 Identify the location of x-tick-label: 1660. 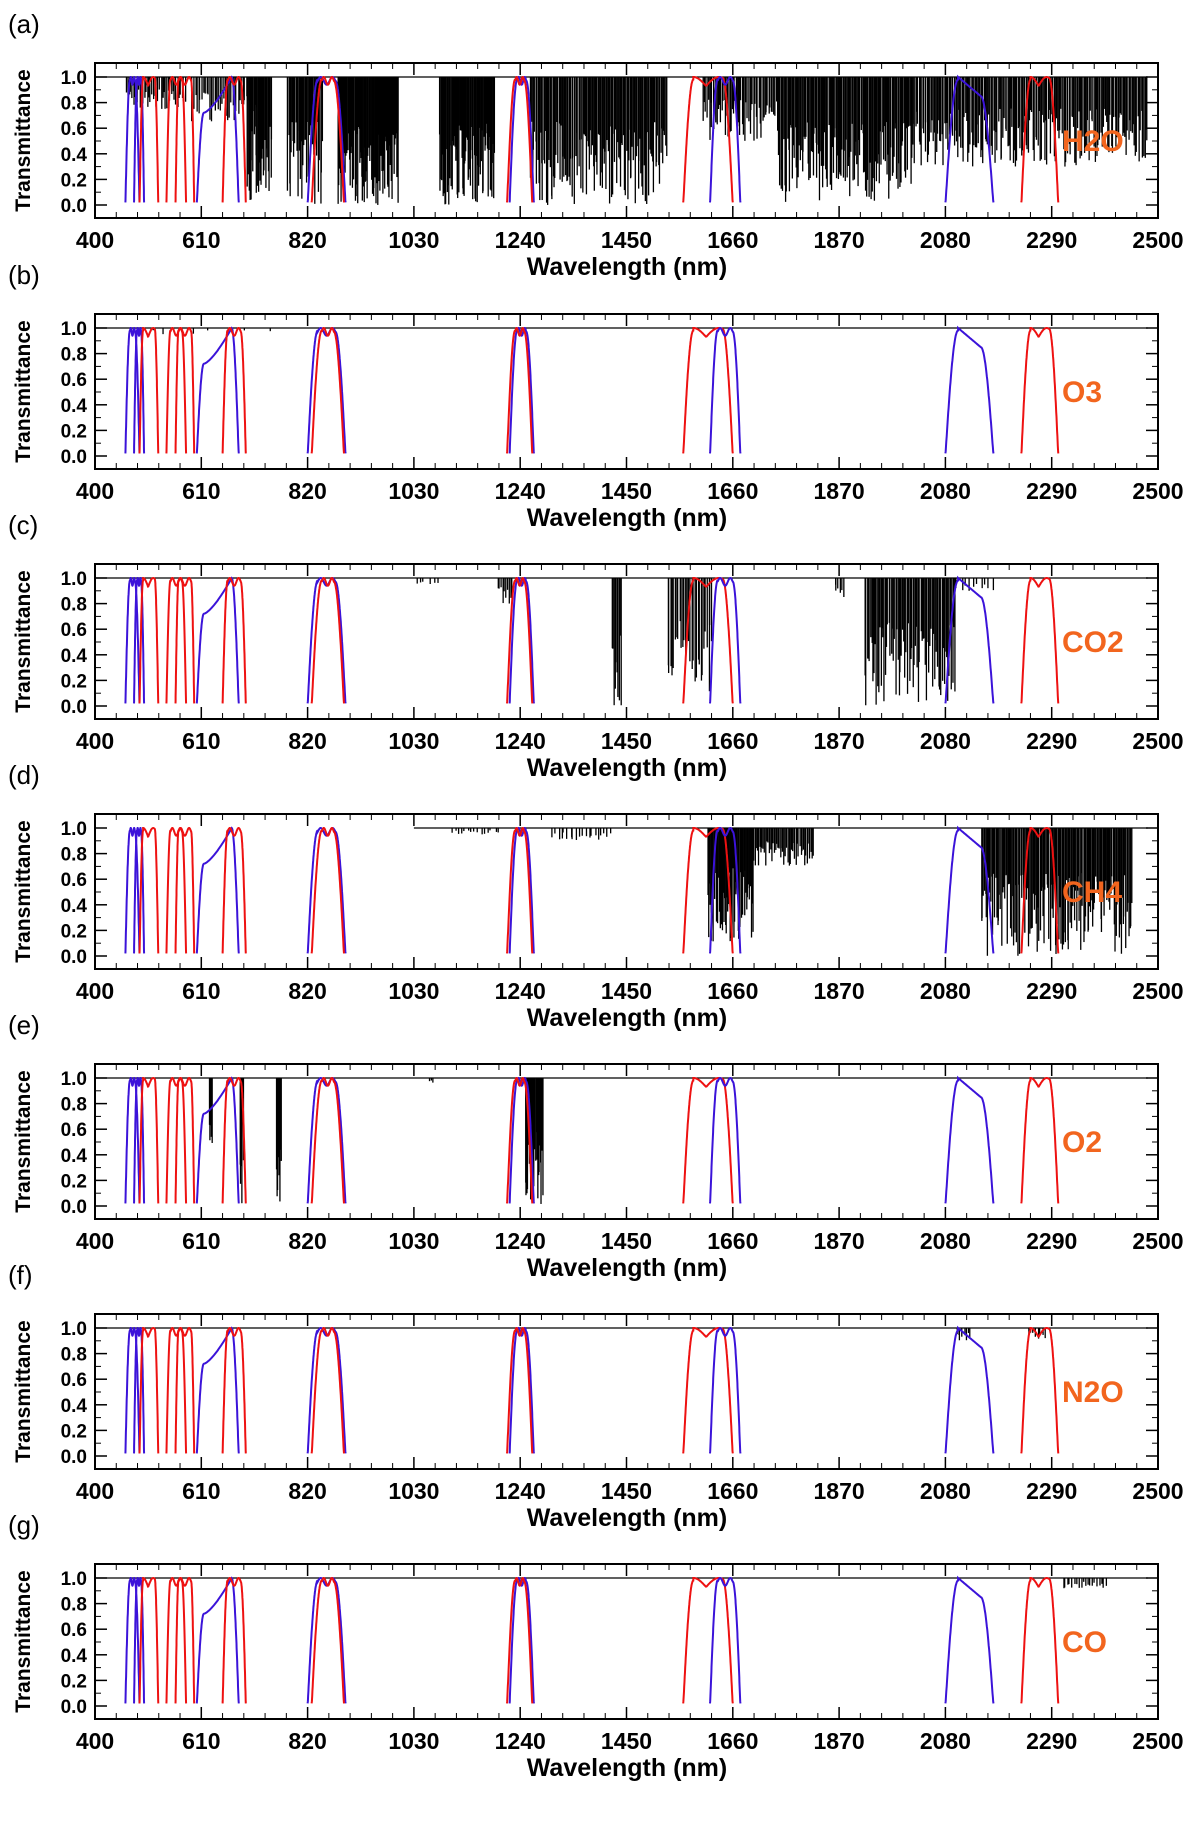
(732, 1491).